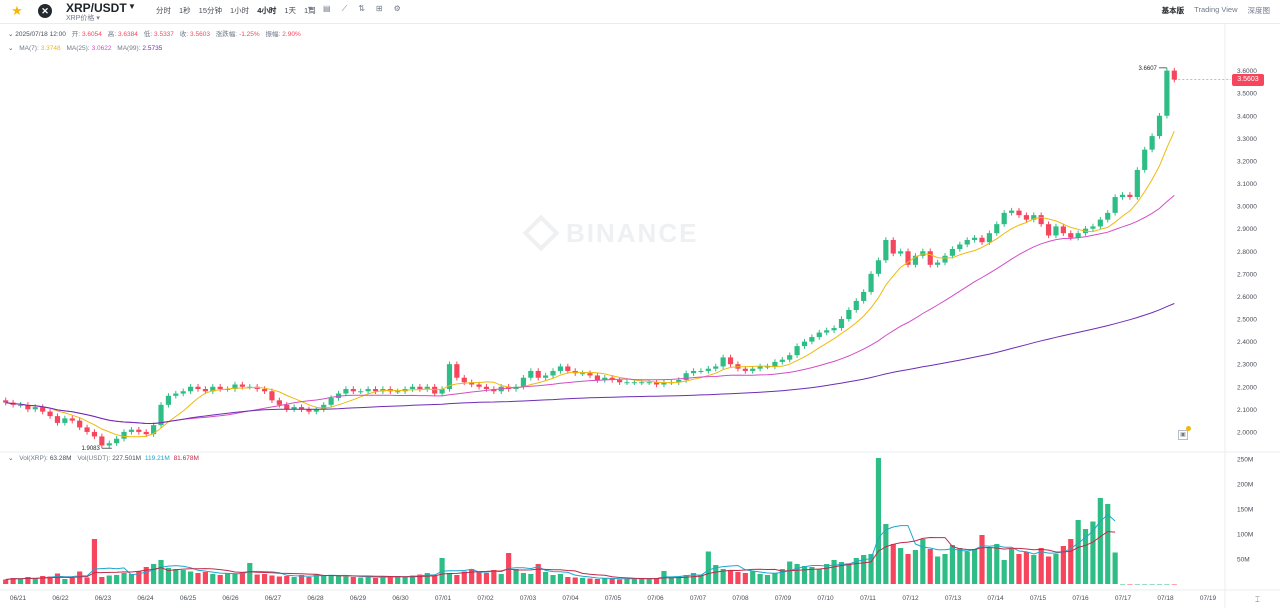 This screenshot has height=608, width=1280. Describe the element at coordinates (1216, 9) in the screenshot. I see `view-tradingview: Trading View` at that location.